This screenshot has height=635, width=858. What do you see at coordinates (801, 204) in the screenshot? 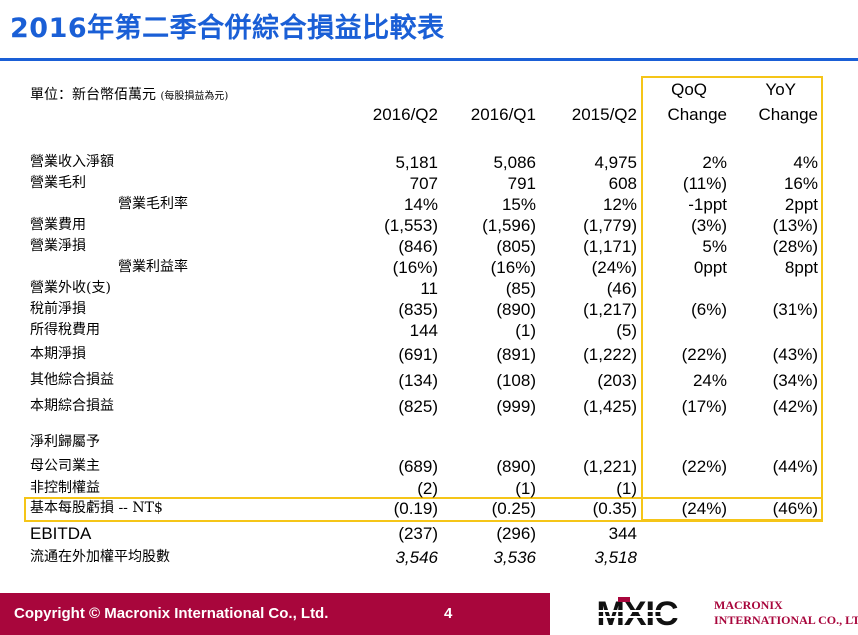
I see `cell-c5: 2ppt` at bounding box center [801, 204].